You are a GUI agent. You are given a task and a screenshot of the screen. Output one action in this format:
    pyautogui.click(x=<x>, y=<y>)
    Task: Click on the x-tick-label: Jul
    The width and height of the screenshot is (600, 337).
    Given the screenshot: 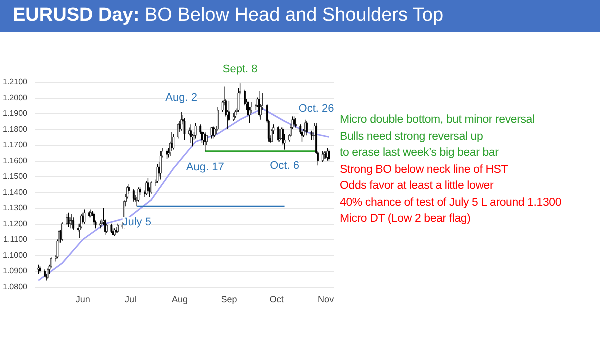 What is the action you would take?
    pyautogui.click(x=130, y=299)
    